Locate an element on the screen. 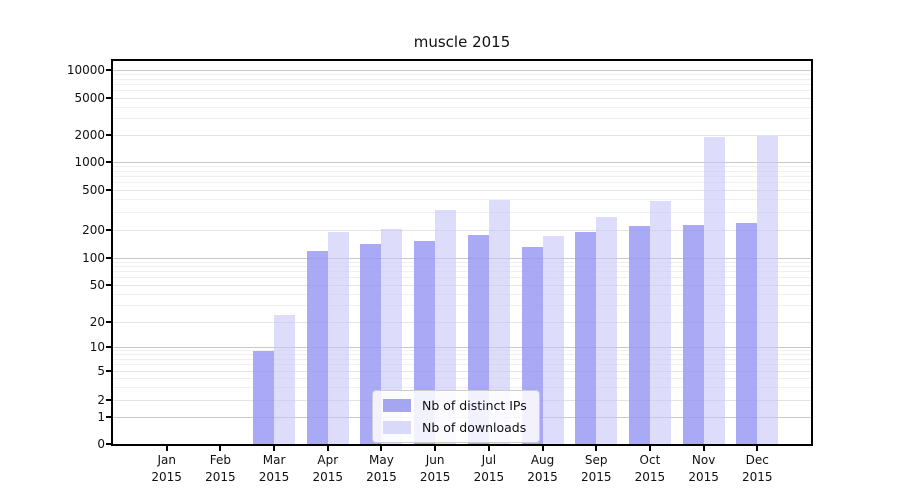 The width and height of the screenshot is (900, 500). x-tick-apr is located at coordinates (327, 448).